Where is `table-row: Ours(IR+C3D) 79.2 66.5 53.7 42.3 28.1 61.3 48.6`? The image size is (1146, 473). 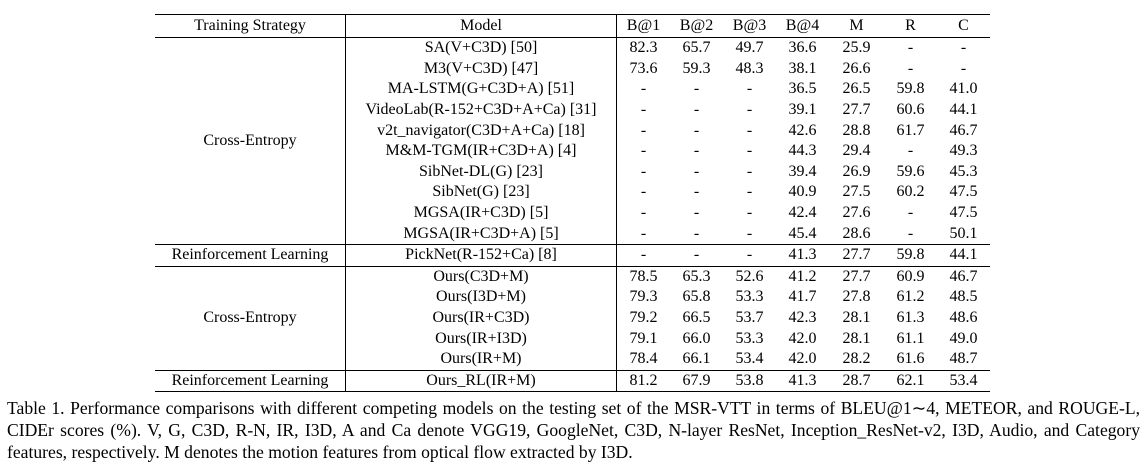 table-row: Ours(IR+C3D) 79.2 66.5 53.7 42.3 28.1 61.3 48.6 is located at coordinates (572, 318).